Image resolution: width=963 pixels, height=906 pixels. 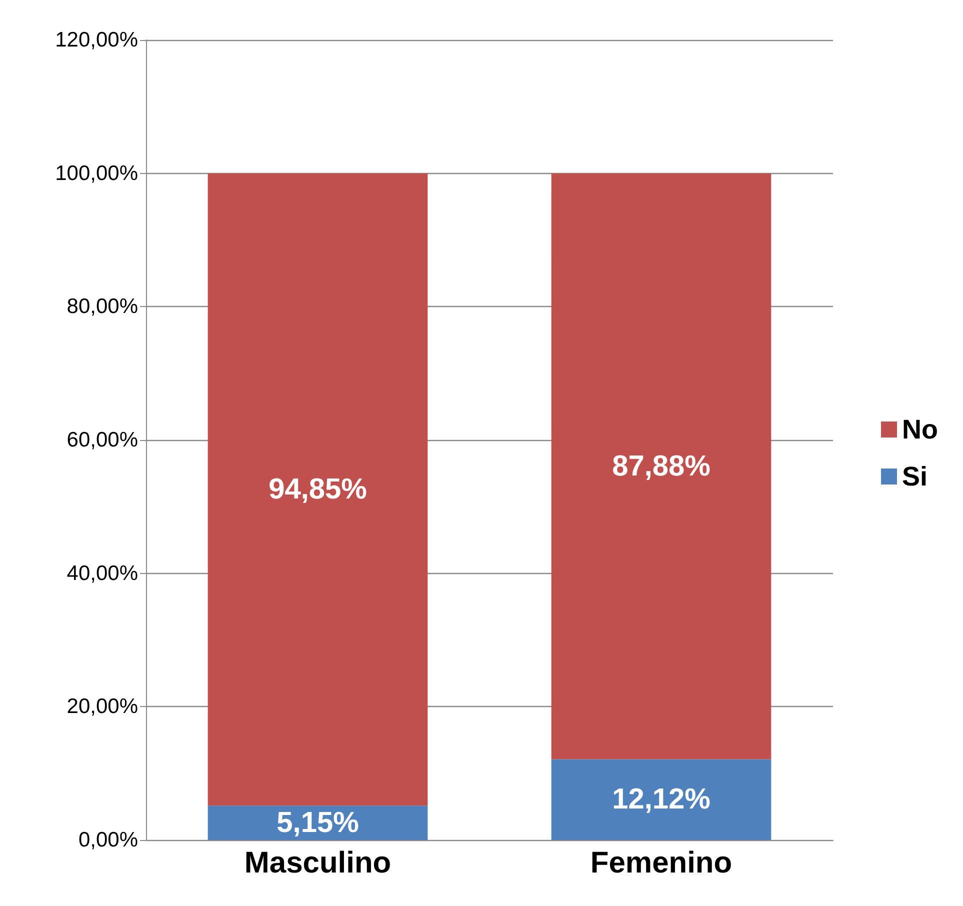 I want to click on data-label: 12,12%, so click(x=661, y=800).